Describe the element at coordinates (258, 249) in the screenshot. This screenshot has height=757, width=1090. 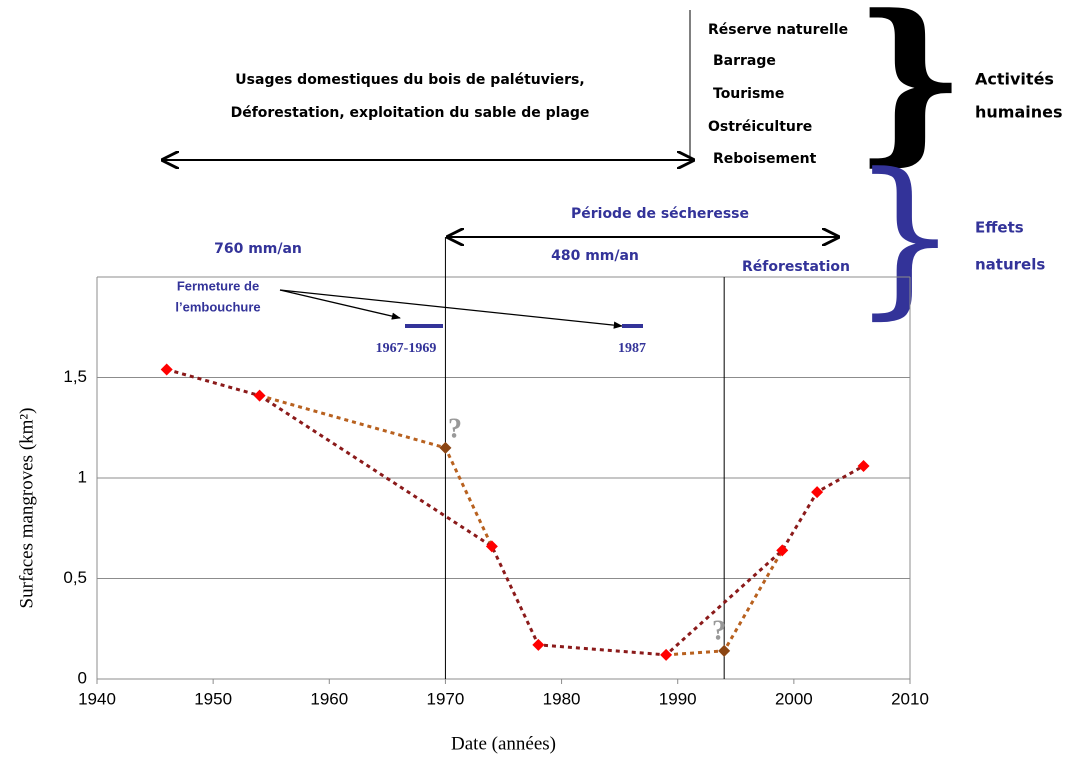
I see `annotation: 760 mm/an` at that location.